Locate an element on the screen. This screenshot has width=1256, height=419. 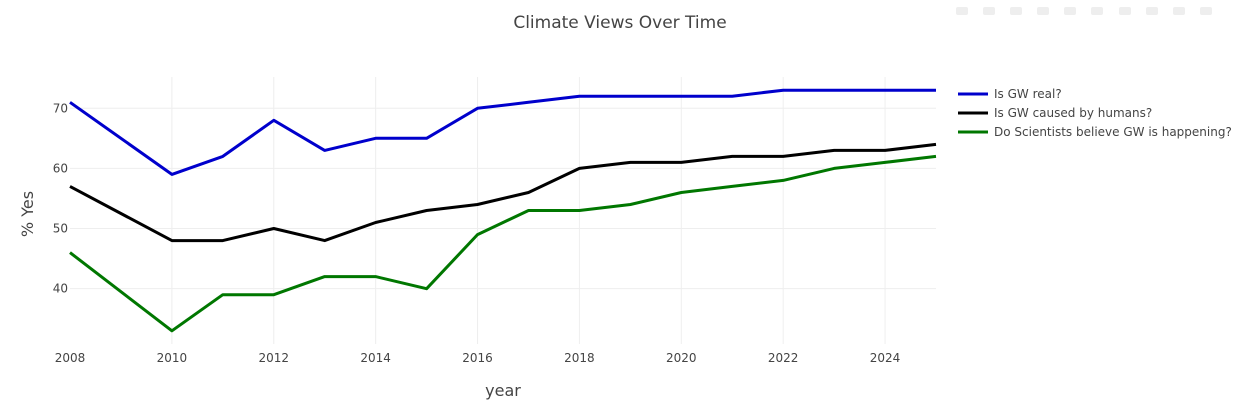
legend-label: Is GW caused by humans? is located at coordinates (1073, 113).